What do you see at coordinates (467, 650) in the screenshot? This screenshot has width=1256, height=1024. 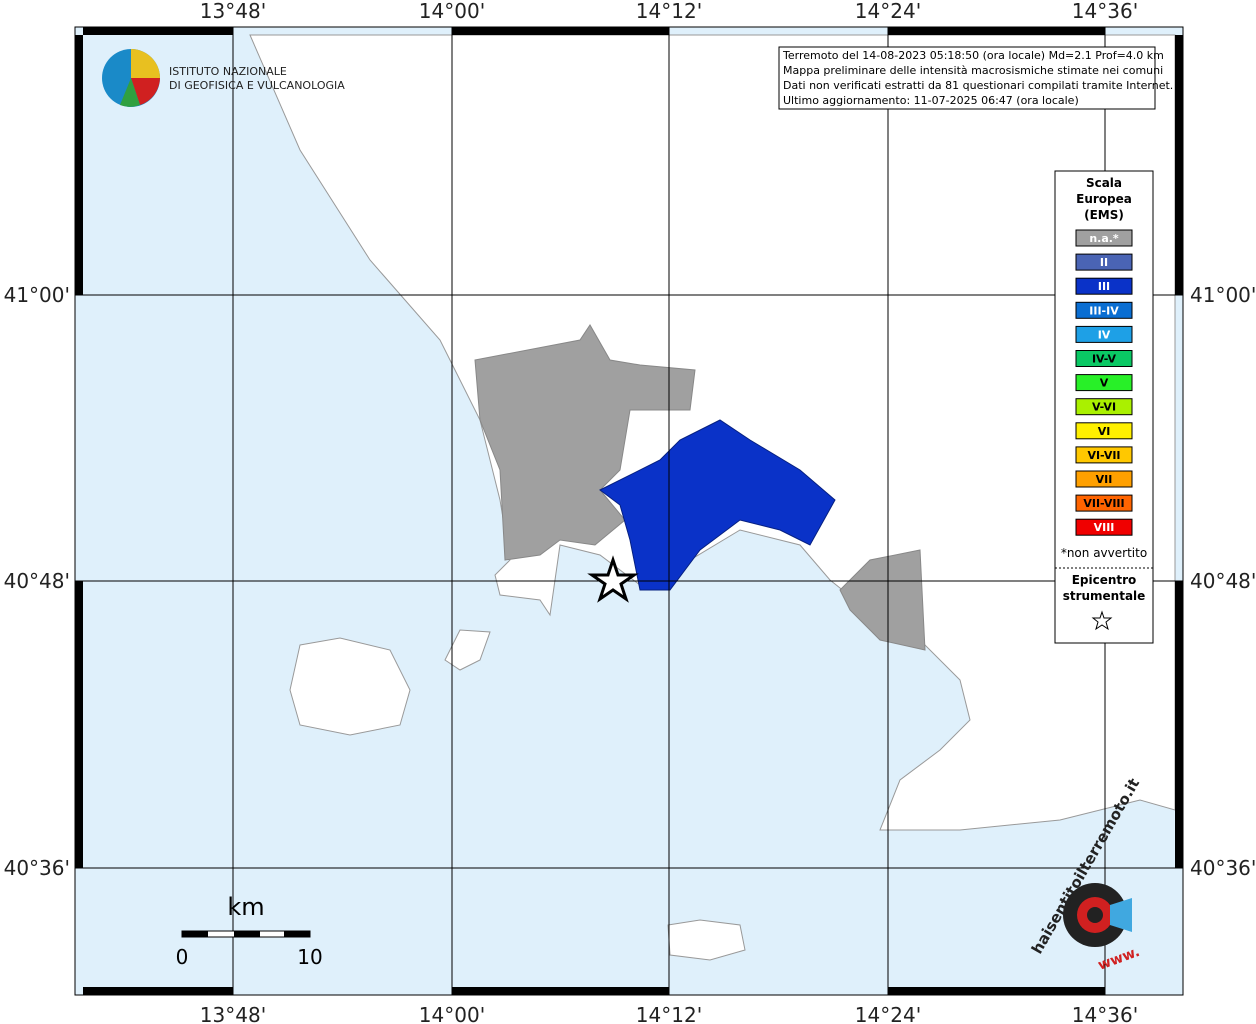 I see `procida` at bounding box center [467, 650].